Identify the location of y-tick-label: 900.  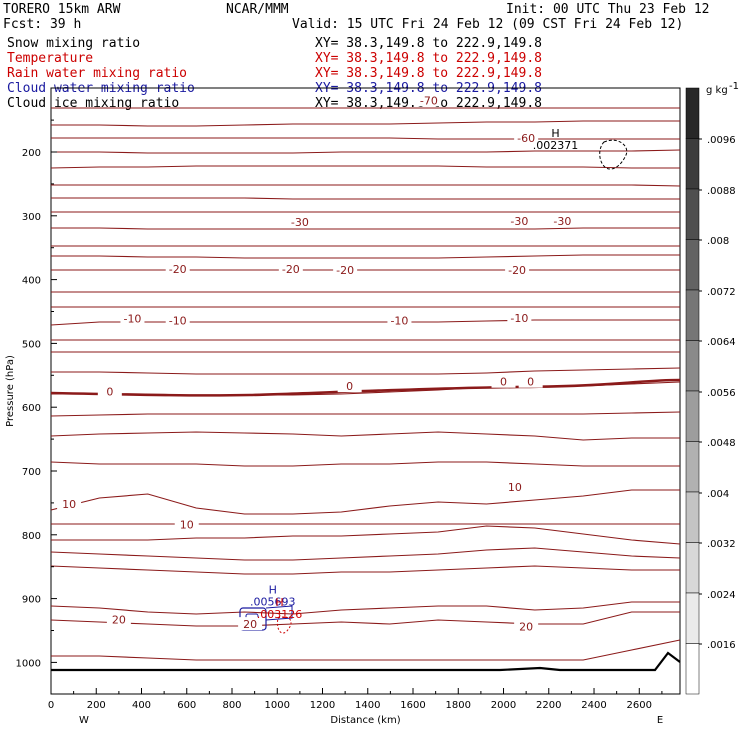
(31, 600).